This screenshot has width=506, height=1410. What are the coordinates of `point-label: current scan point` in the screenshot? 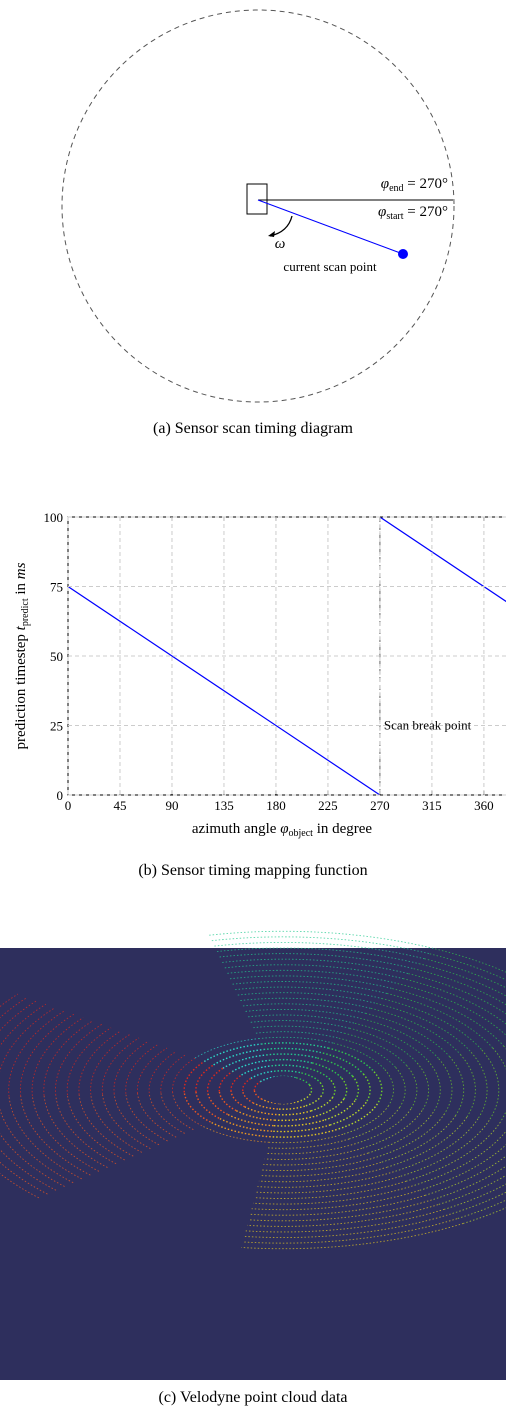 It's located at (330, 266).